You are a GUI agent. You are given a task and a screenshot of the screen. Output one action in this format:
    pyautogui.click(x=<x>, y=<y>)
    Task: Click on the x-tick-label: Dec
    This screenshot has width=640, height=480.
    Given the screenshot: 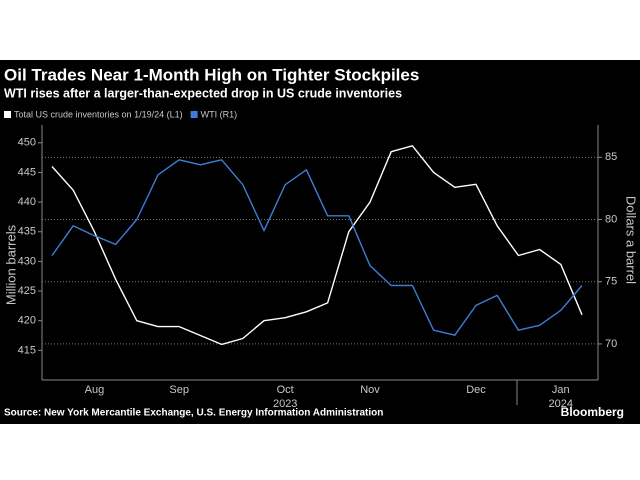 What is the action you would take?
    pyautogui.click(x=476, y=390)
    